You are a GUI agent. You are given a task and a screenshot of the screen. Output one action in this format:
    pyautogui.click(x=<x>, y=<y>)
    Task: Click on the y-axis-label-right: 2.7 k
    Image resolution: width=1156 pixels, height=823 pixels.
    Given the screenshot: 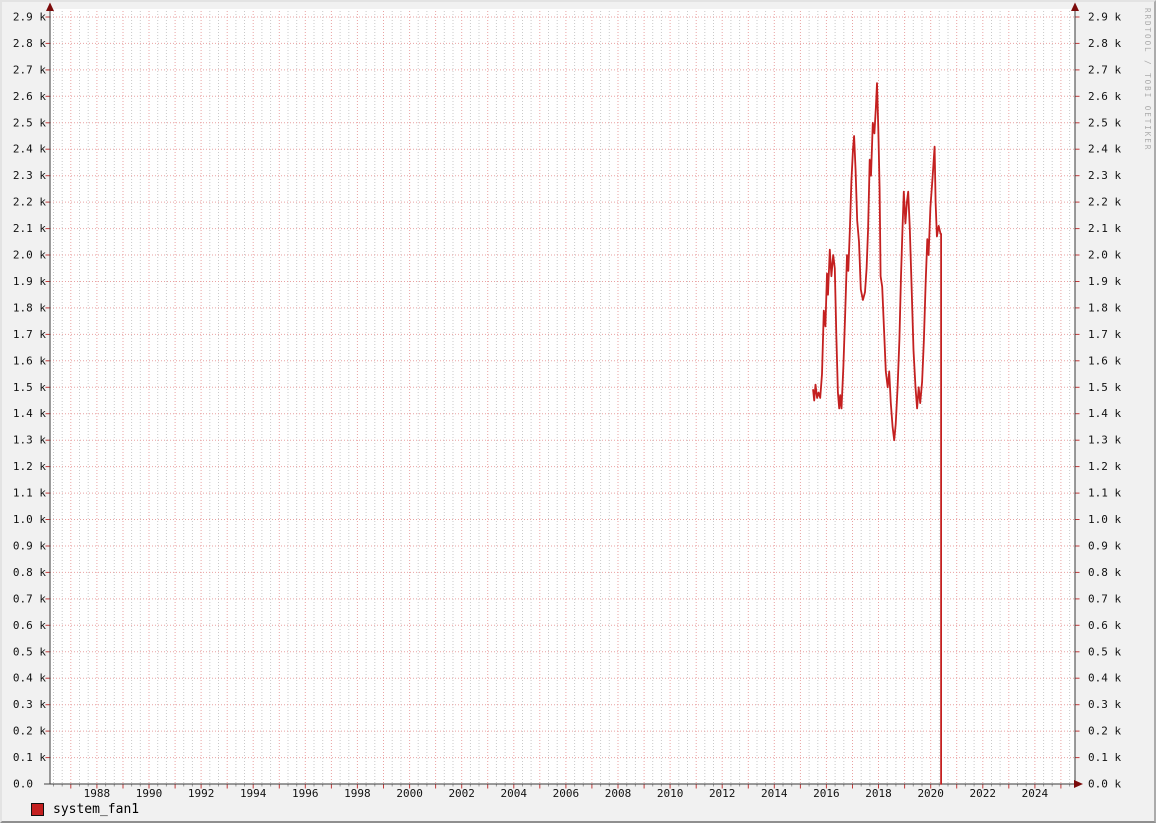 What is the action you would take?
    pyautogui.click(x=1104, y=69)
    